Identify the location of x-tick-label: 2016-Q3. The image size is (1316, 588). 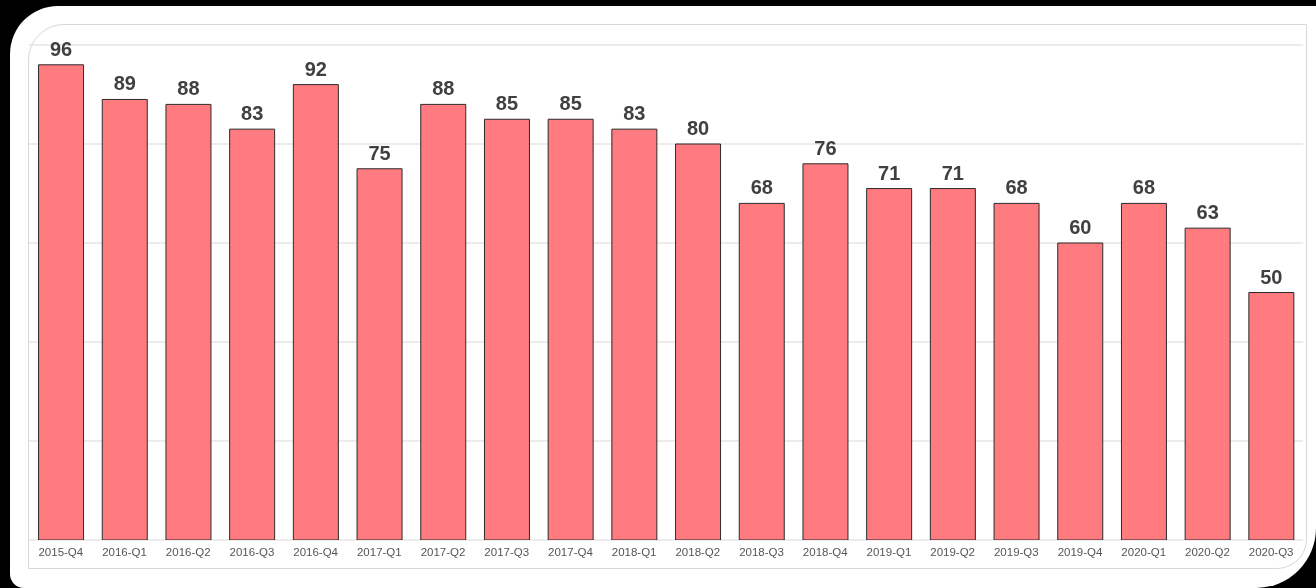
(252, 552).